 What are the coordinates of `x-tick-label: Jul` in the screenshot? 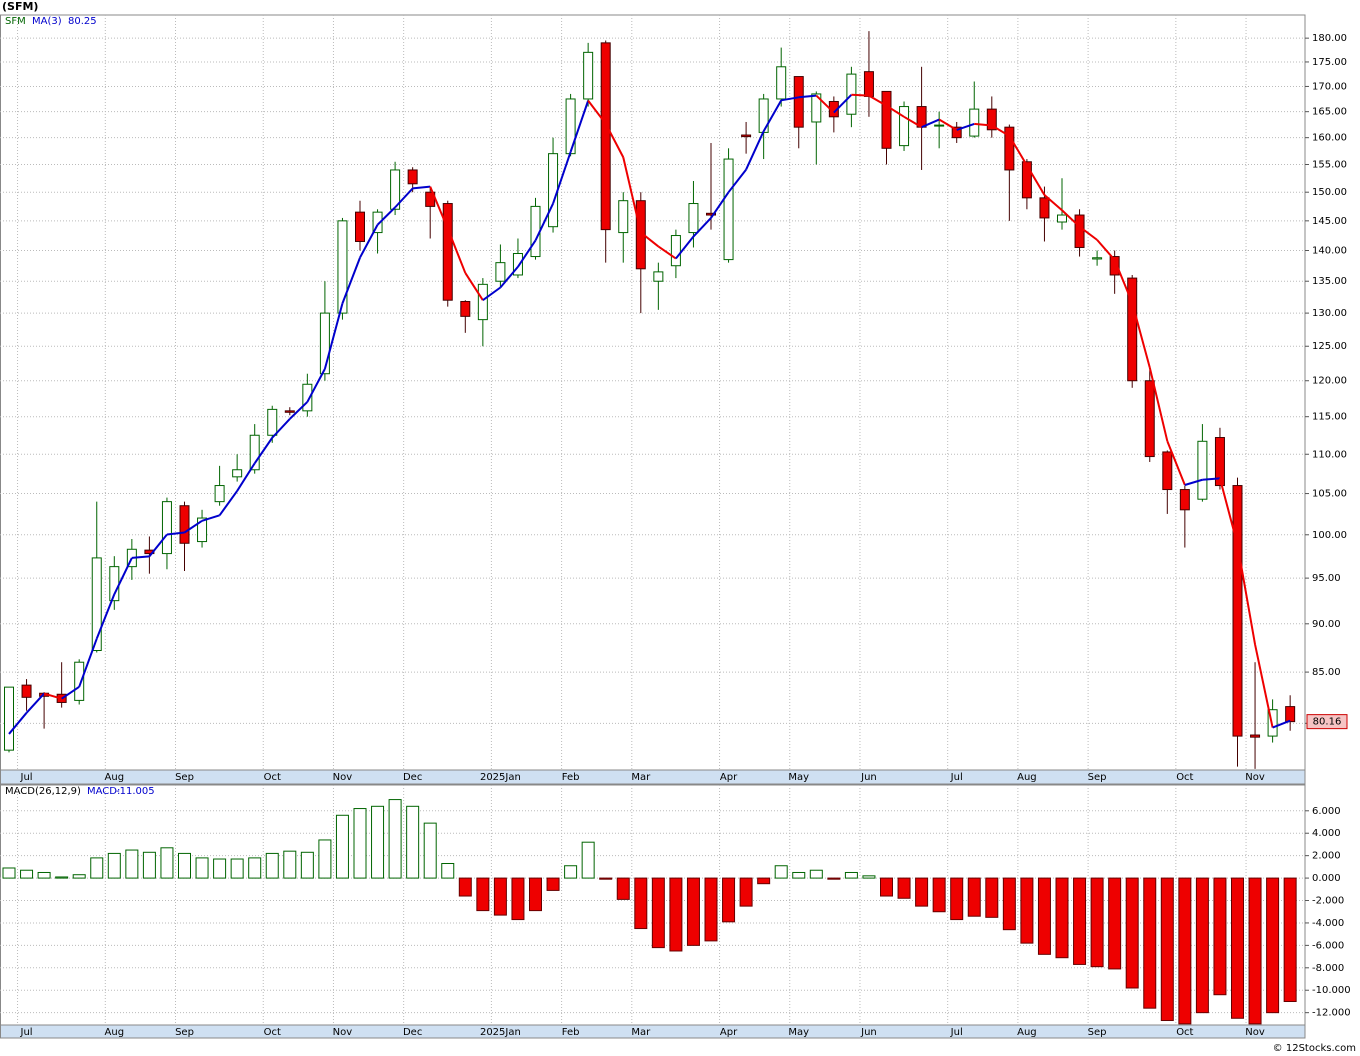 It's located at (956, 777).